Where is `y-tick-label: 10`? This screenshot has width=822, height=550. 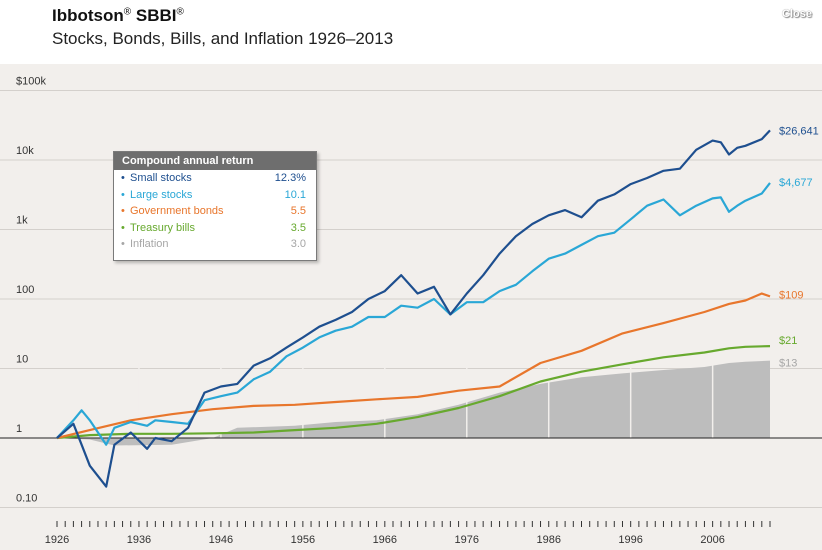 y-tick-label: 10 is located at coordinates (22, 360).